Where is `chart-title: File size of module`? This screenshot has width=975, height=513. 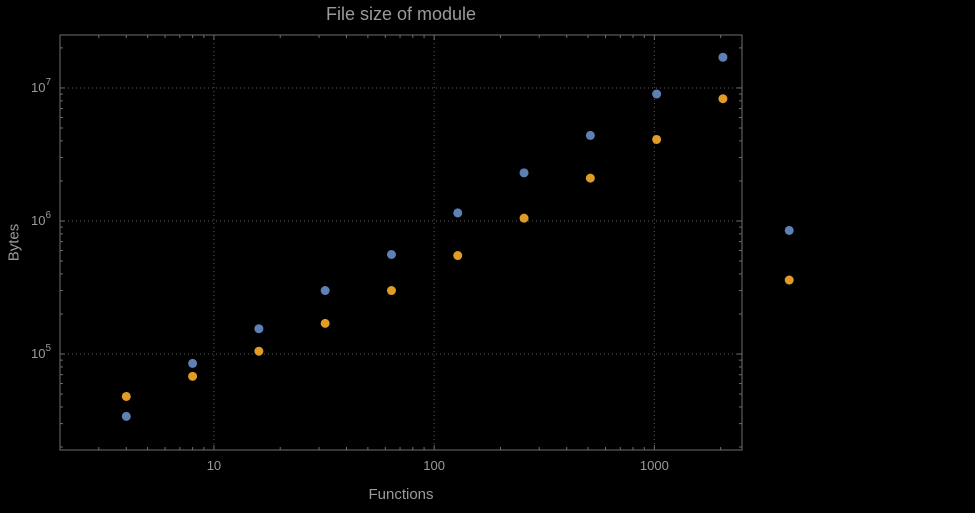
chart-title: File size of module is located at coordinates (401, 14).